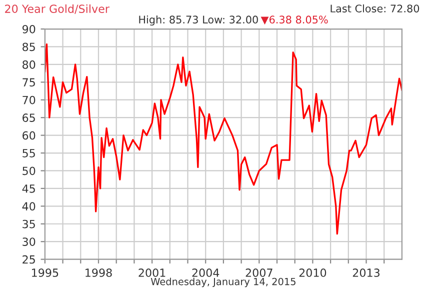 This screenshot has width=424, height=293. I want to click on text: Last Close: 72.80, so click(375, 8).